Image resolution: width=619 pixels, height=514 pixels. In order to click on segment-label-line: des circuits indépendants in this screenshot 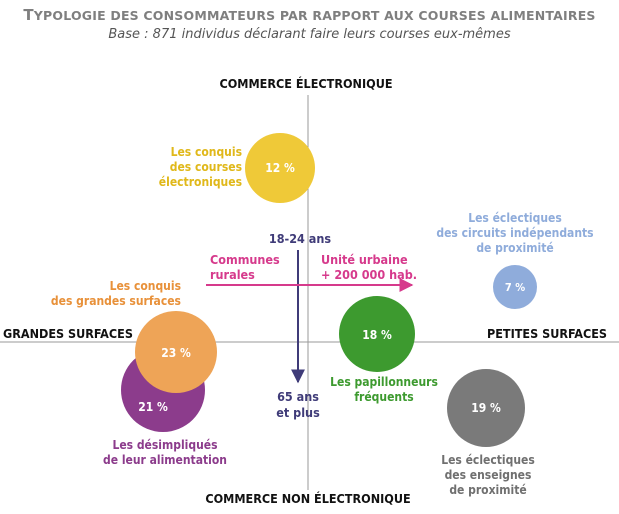, I will do `click(514, 233)`.